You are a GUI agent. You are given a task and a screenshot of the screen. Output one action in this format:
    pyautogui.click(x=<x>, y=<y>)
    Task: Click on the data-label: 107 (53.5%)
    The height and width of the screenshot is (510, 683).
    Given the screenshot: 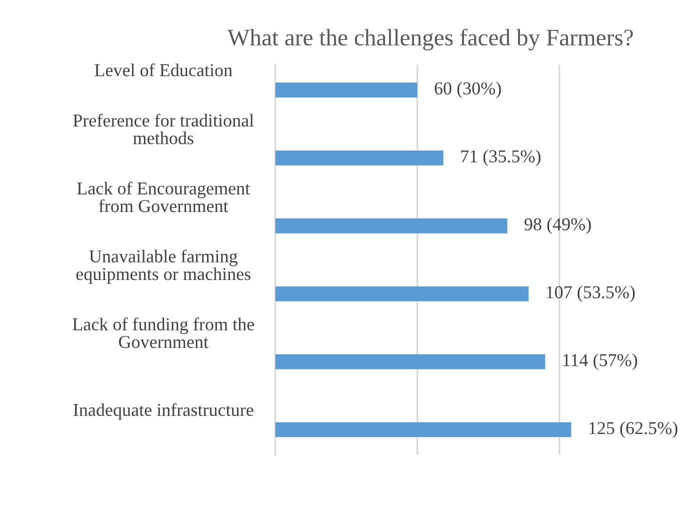 What is the action you would take?
    pyautogui.click(x=590, y=294)
    